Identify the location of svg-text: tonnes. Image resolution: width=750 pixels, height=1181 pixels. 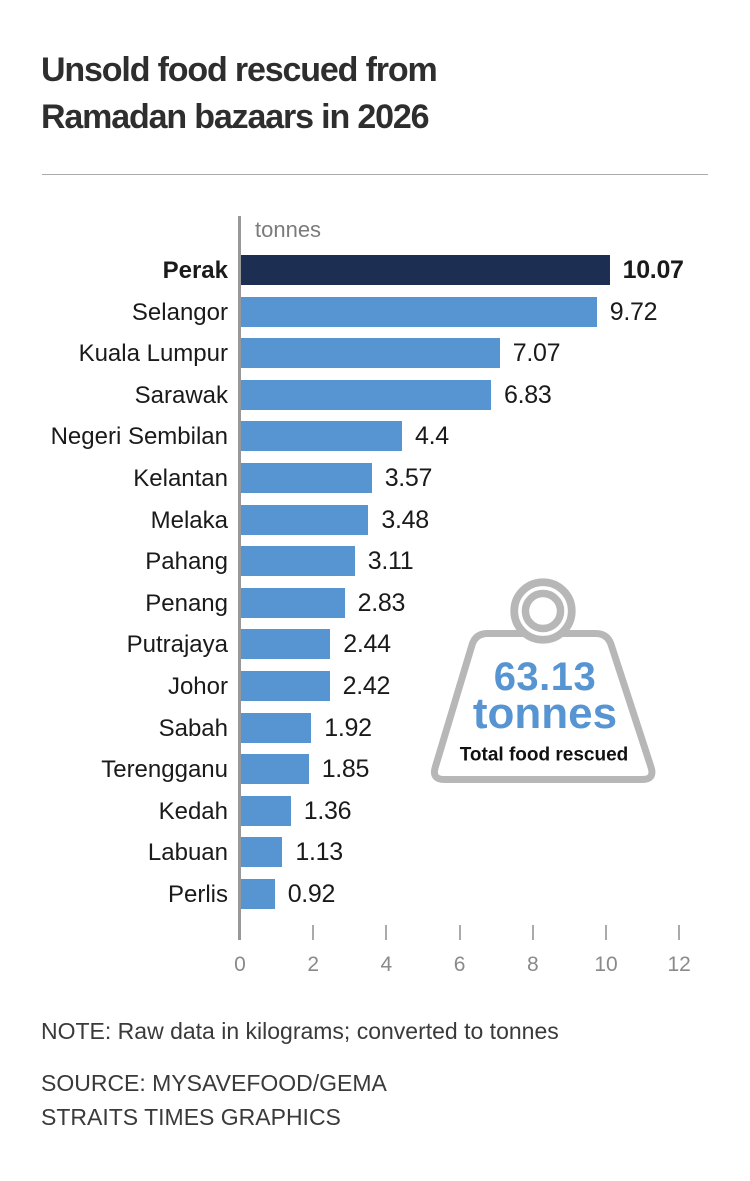
(545, 713).